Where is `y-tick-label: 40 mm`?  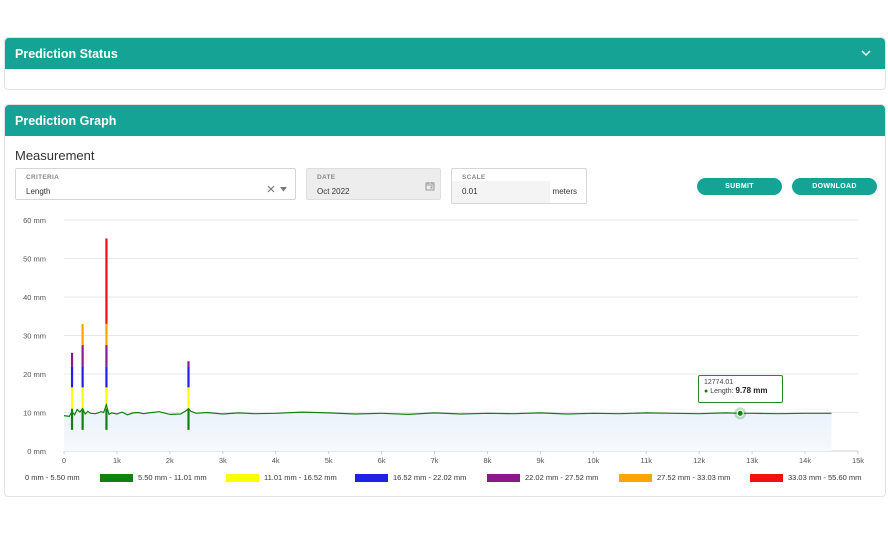 y-tick-label: 40 mm is located at coordinates (34, 297).